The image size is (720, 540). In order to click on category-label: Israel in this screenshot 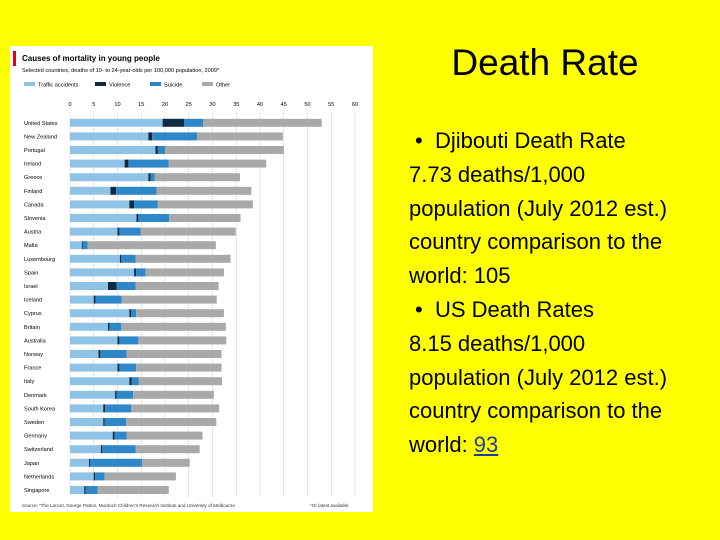, I will do `click(31, 287)`.